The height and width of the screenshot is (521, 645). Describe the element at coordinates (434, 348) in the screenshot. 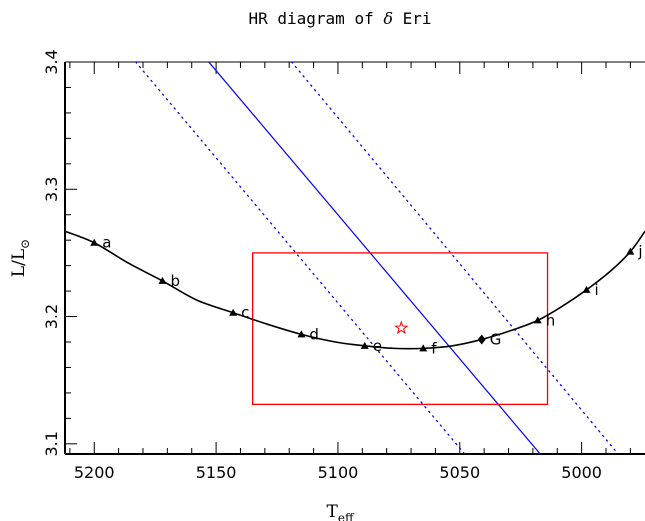

I see `model-label: f` at that location.